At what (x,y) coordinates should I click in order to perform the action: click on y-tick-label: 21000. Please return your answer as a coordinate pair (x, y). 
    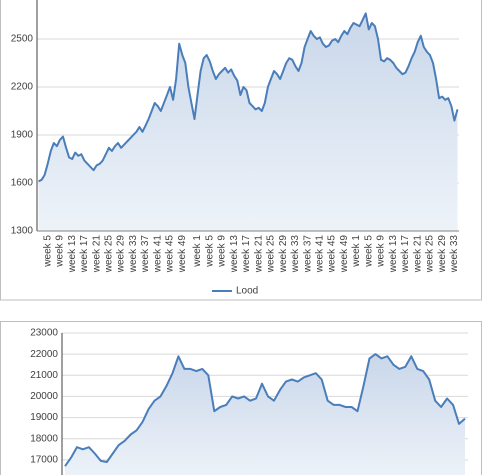
    Looking at the image, I should click on (44, 375).